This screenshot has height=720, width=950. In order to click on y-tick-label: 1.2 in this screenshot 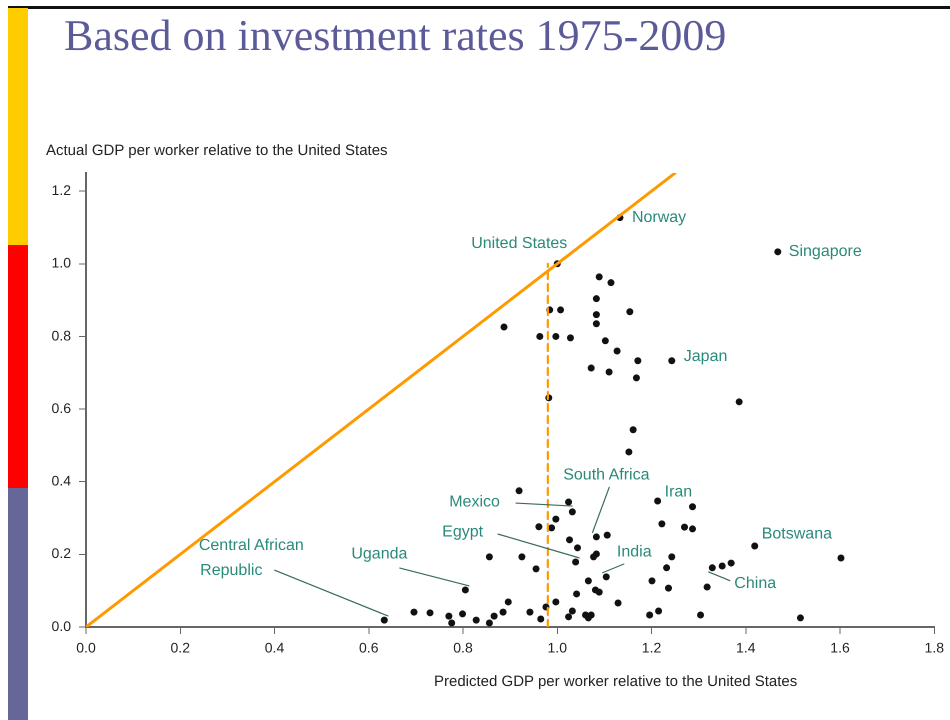, I will do `click(62, 190)`.